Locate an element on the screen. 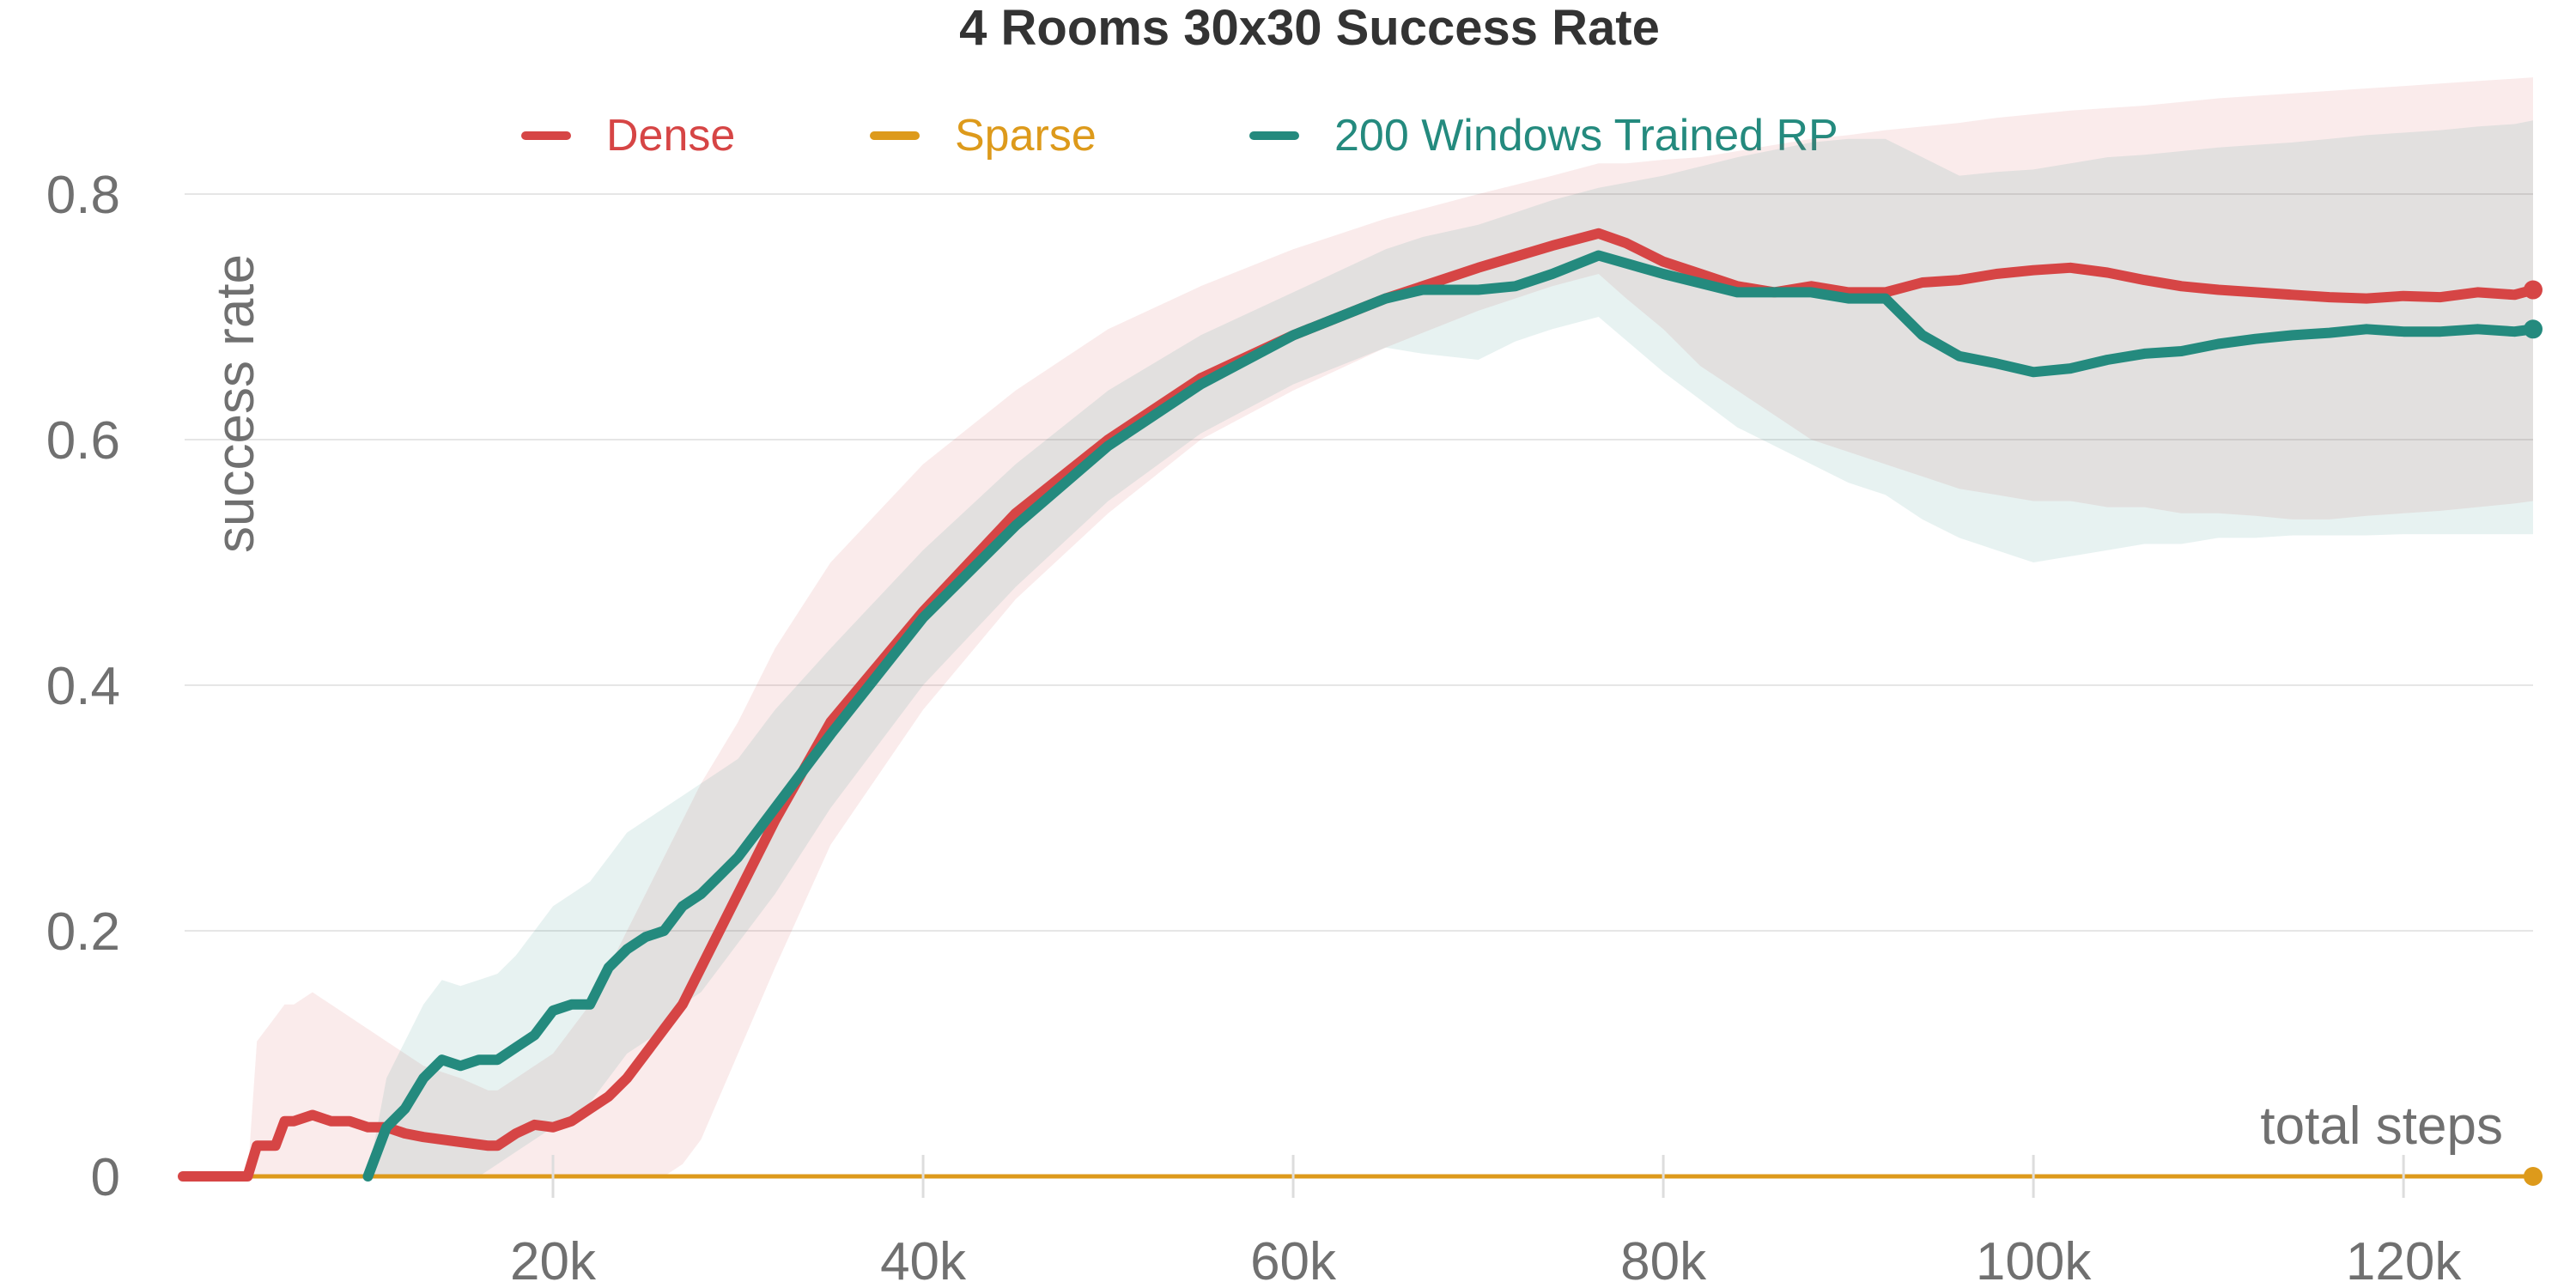 The width and height of the screenshot is (2576, 1288). chart-title: 4 Rooms 30x30 Success Rate is located at coordinates (1309, 28).